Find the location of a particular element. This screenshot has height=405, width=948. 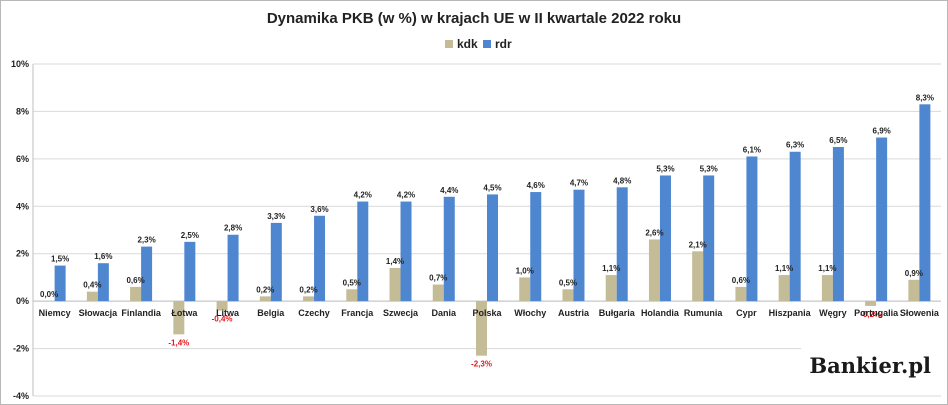

data-label-kdk: 2,6% is located at coordinates (654, 232).